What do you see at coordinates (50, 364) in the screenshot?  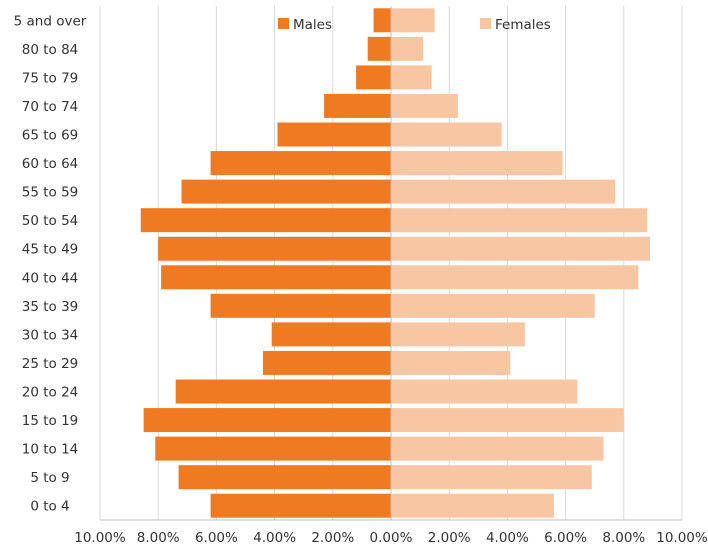 I see `y-category-label: 25 to 29` at bounding box center [50, 364].